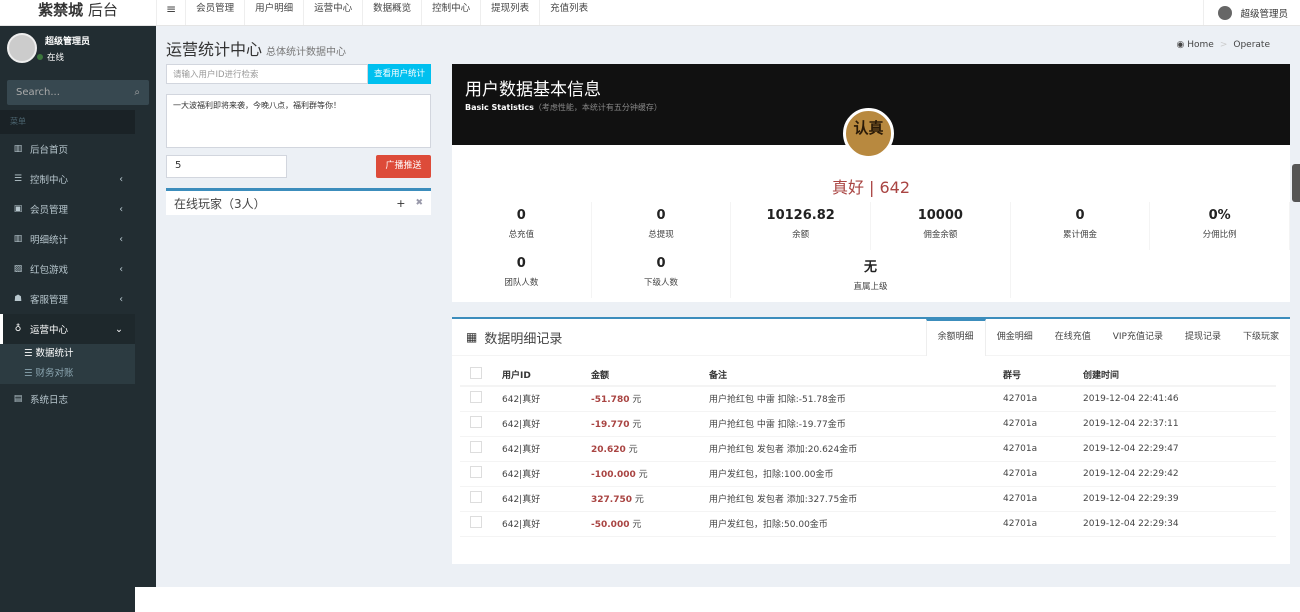 Image resolution: width=1300 pixels, height=612 pixels. I want to click on id-card-icon: ▣, so click(18, 209).